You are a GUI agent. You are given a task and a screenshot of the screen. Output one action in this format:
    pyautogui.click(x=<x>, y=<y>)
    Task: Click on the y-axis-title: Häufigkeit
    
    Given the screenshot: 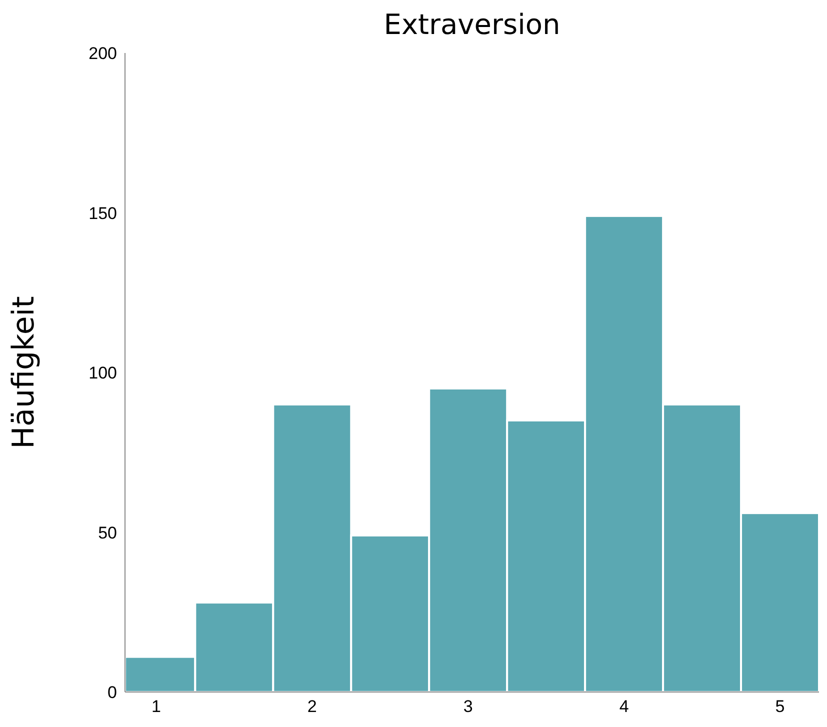 What is the action you would take?
    pyautogui.click(x=24, y=372)
    